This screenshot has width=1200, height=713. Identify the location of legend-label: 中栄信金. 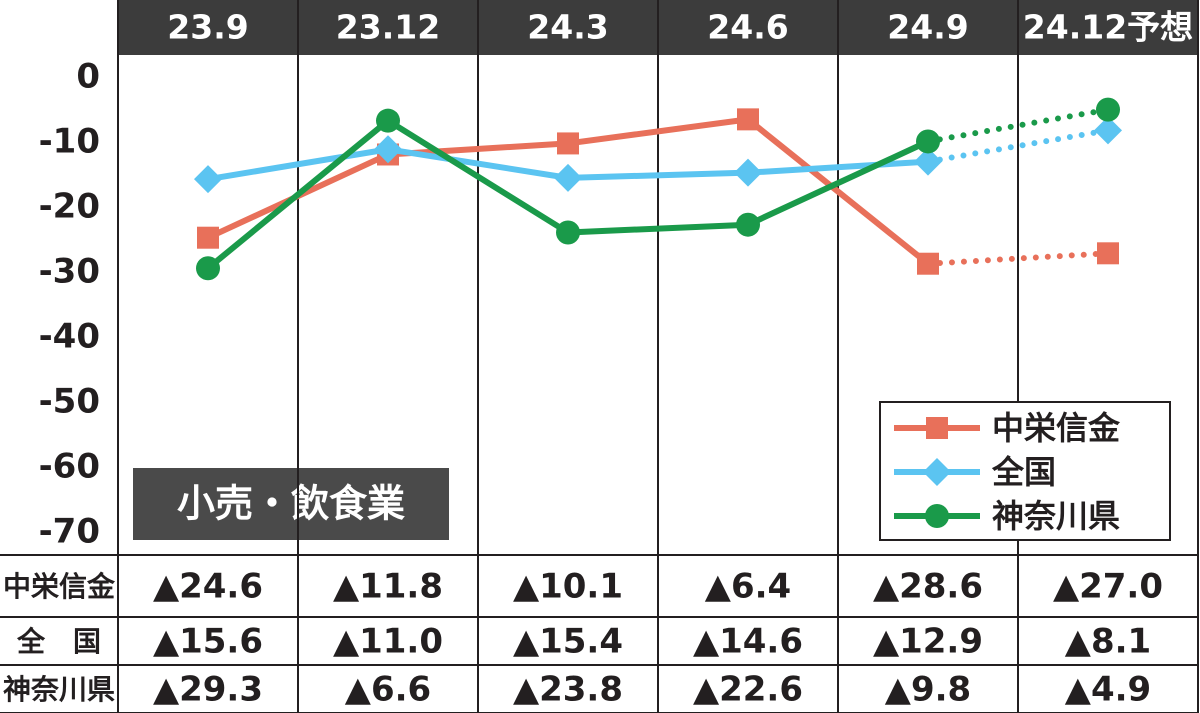
(1056, 428).